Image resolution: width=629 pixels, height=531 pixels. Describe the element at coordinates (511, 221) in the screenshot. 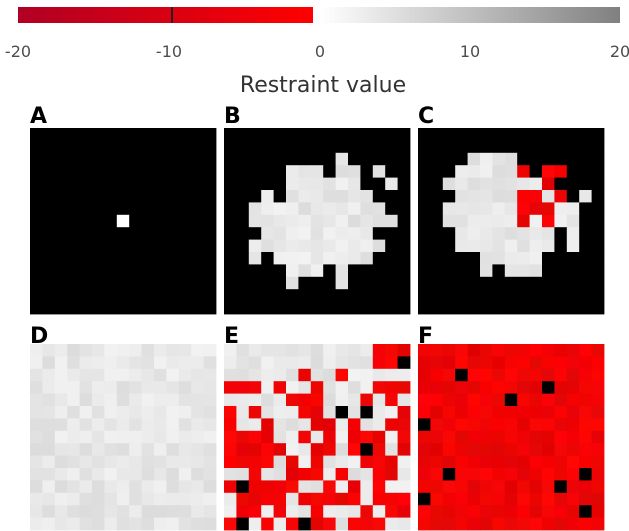

I see `heatmap-panel-c` at that location.